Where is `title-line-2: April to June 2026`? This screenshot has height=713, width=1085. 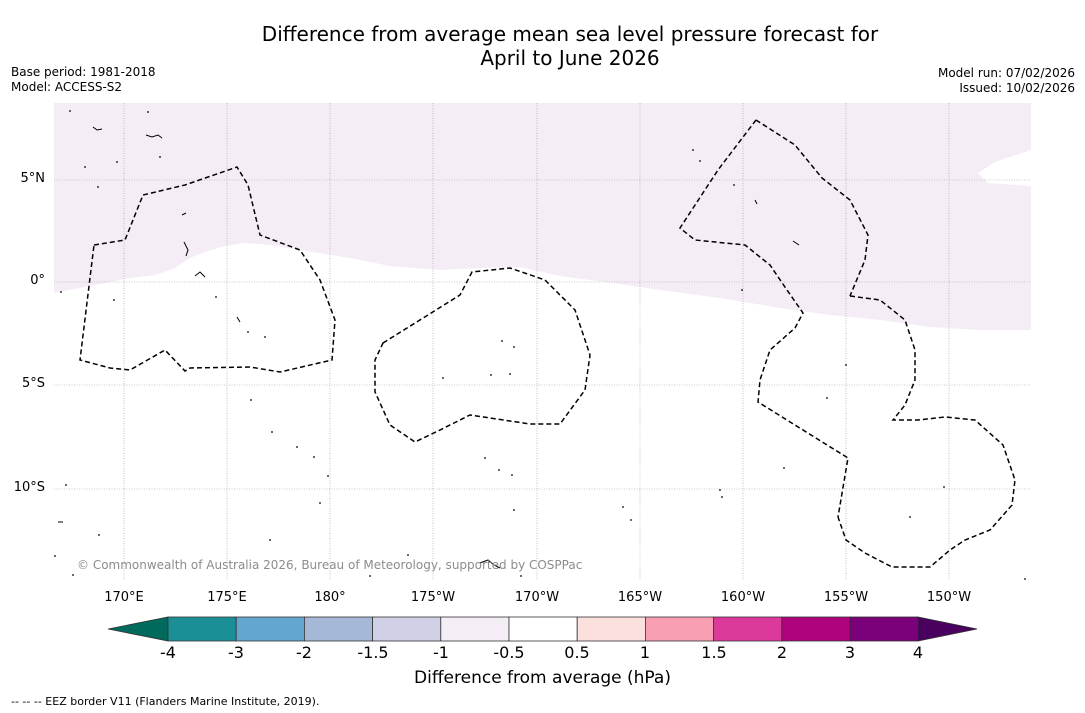 title-line-2: April to June 2026 is located at coordinates (570, 58).